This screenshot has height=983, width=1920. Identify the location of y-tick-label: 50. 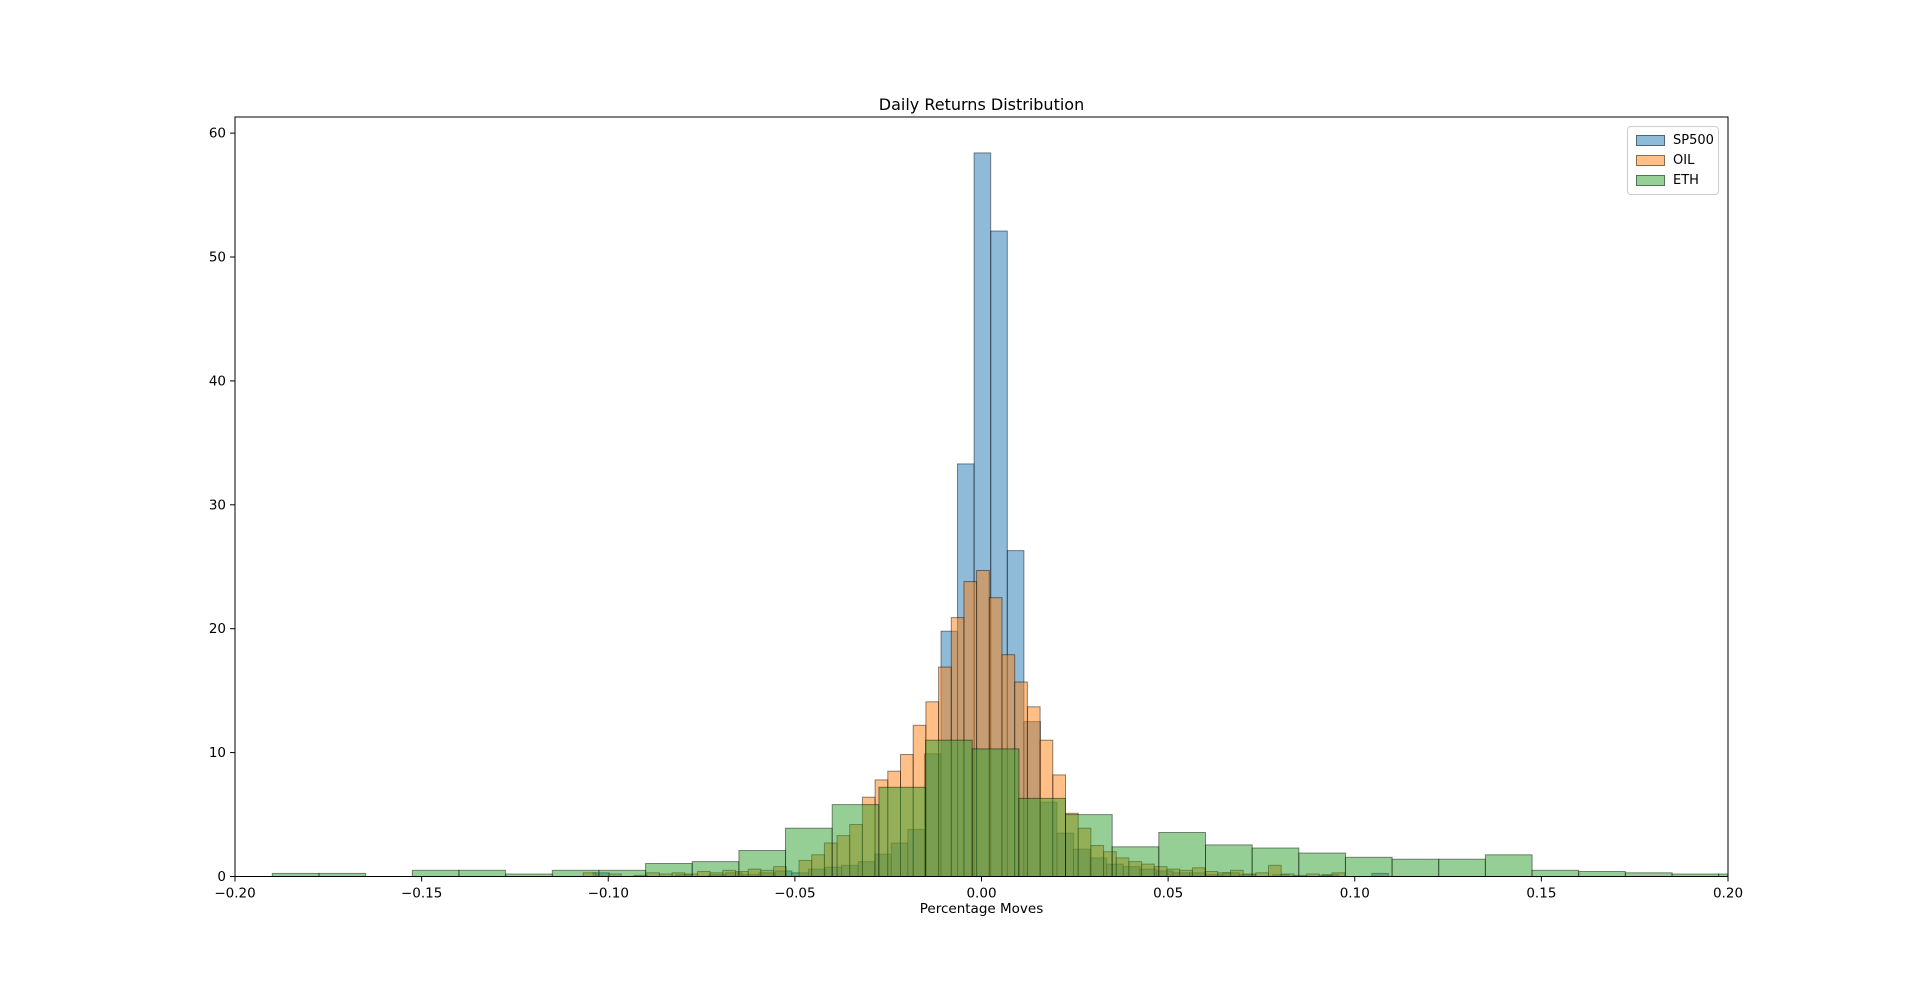
(217, 258).